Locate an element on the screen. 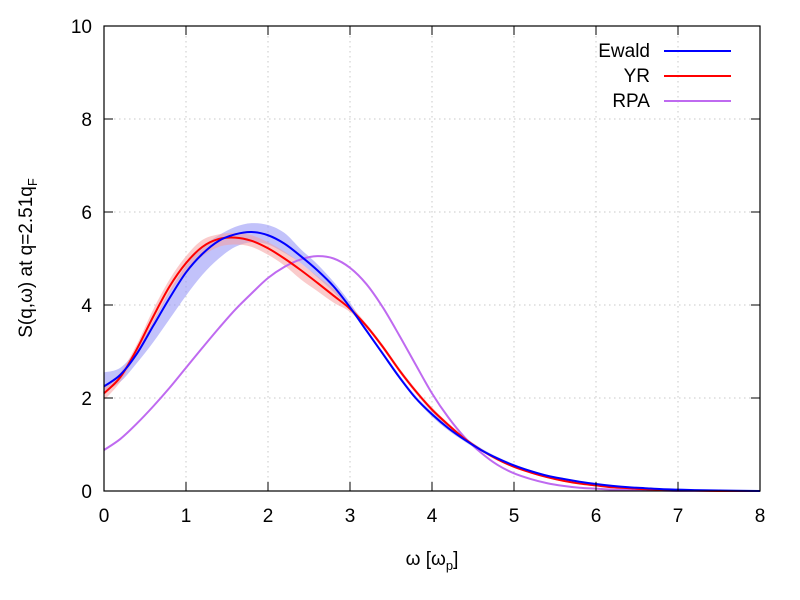 Image resolution: width=800 pixels, height=600 pixels. x-tick-label: 4 is located at coordinates (432, 516).